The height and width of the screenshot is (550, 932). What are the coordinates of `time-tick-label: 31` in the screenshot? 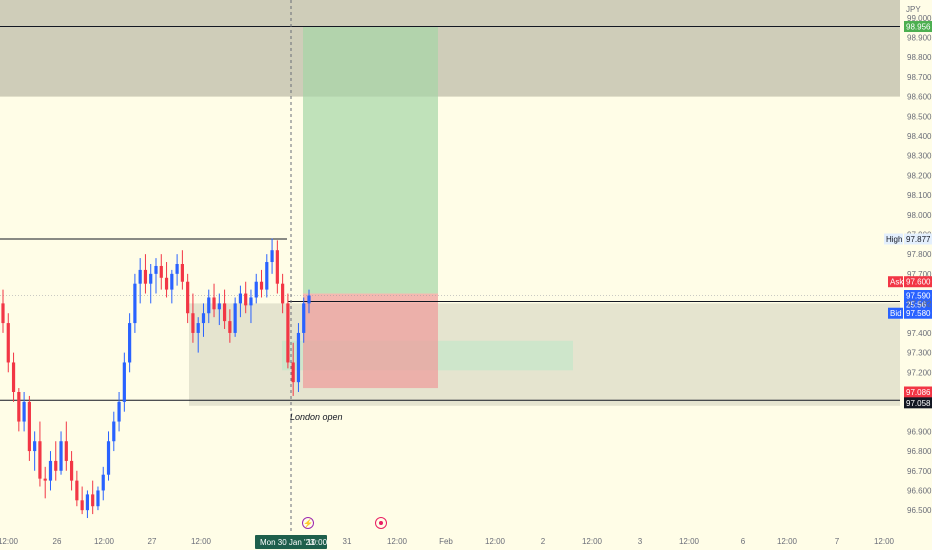 It's located at (347, 541).